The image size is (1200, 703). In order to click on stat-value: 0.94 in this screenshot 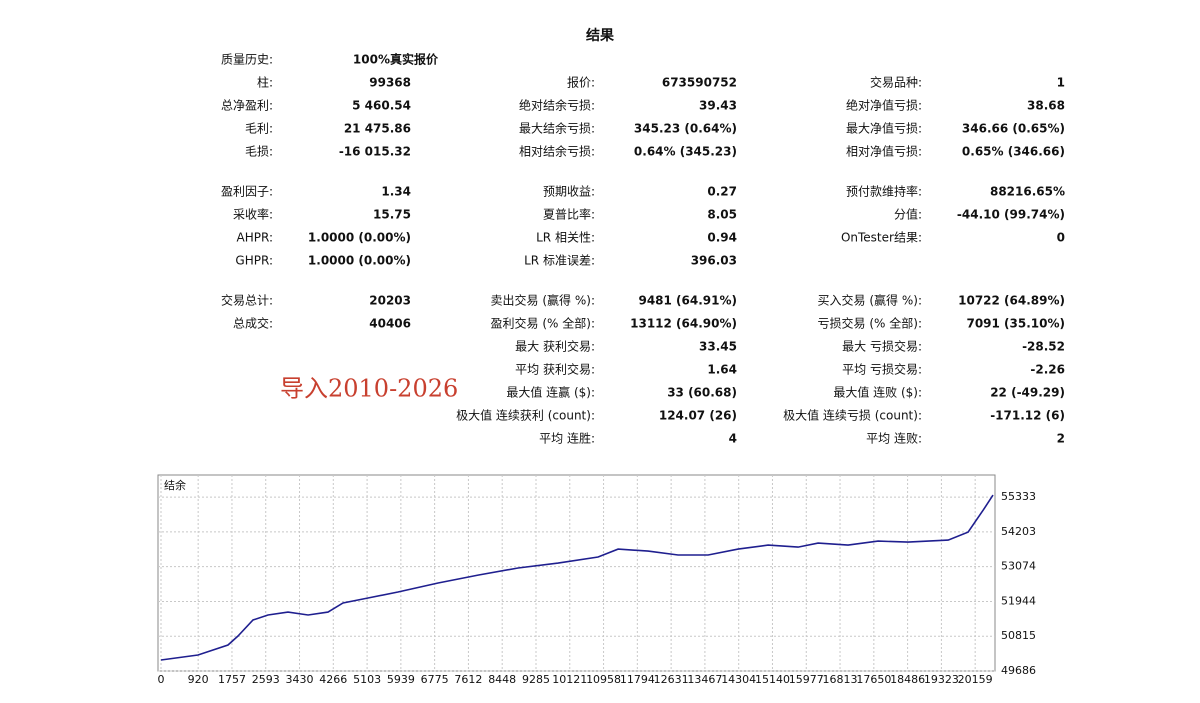, I will do `click(722, 238)`.